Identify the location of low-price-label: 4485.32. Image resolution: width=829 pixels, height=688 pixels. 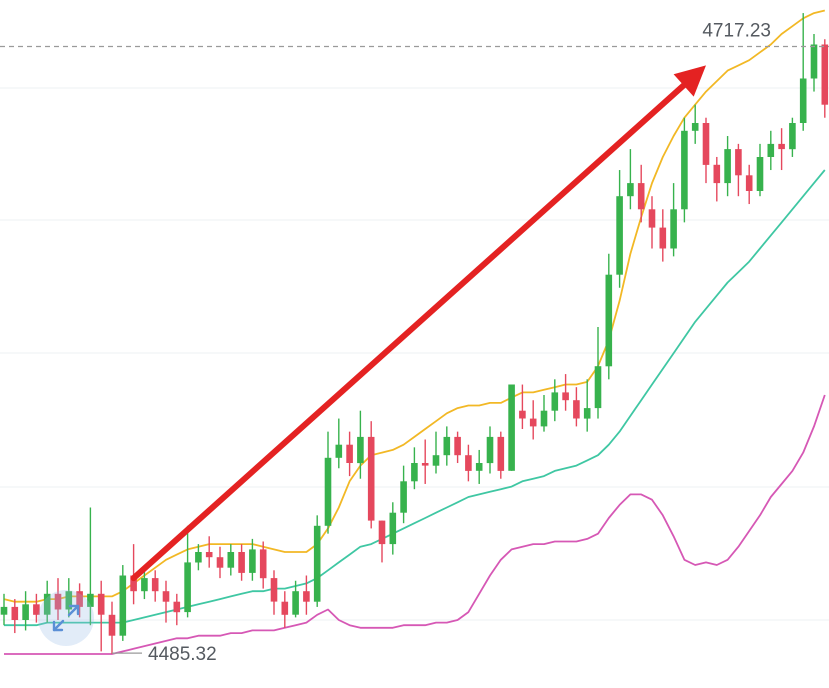
(182, 654).